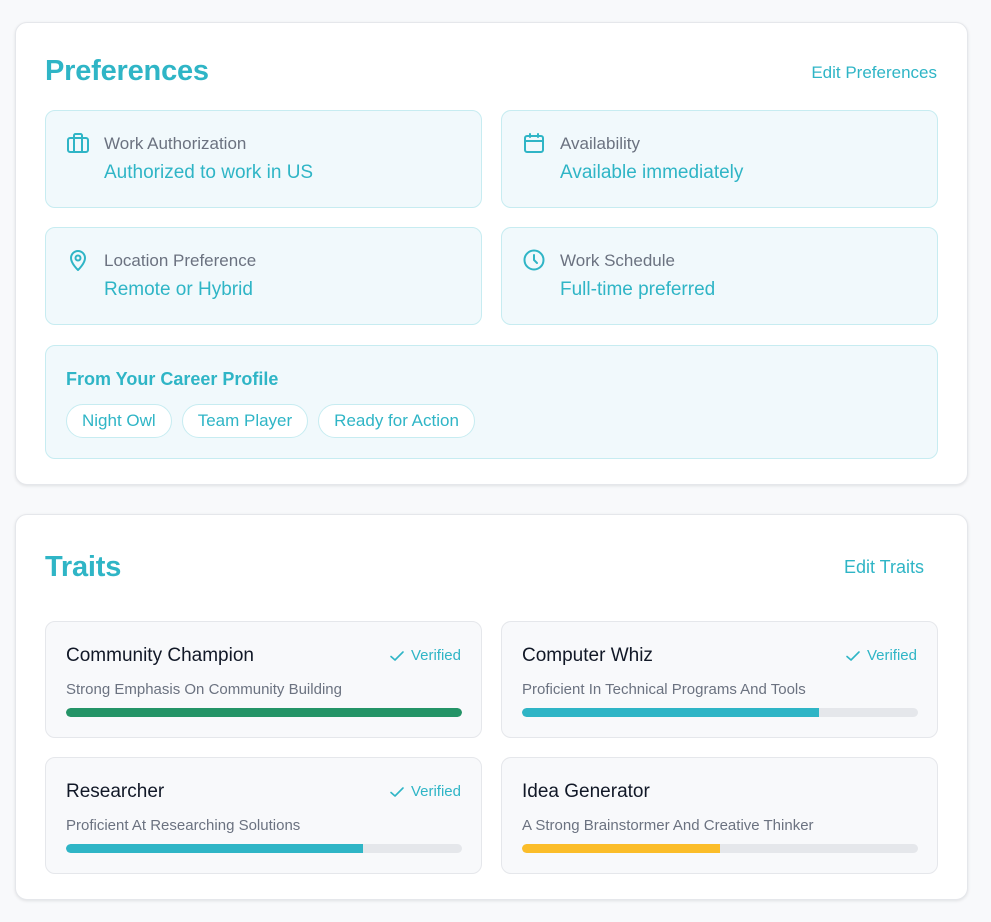 The width and height of the screenshot is (991, 922). Describe the element at coordinates (183, 825) in the screenshot. I see `trait-description: Proficient At Researching Solutions` at that location.